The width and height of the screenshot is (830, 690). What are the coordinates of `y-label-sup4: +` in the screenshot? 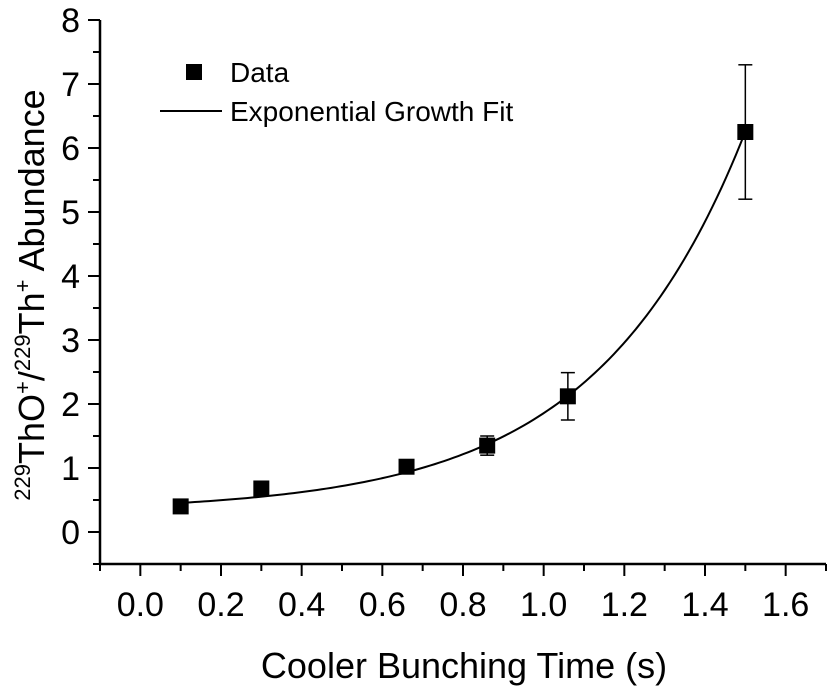 It's located at (22, 285).